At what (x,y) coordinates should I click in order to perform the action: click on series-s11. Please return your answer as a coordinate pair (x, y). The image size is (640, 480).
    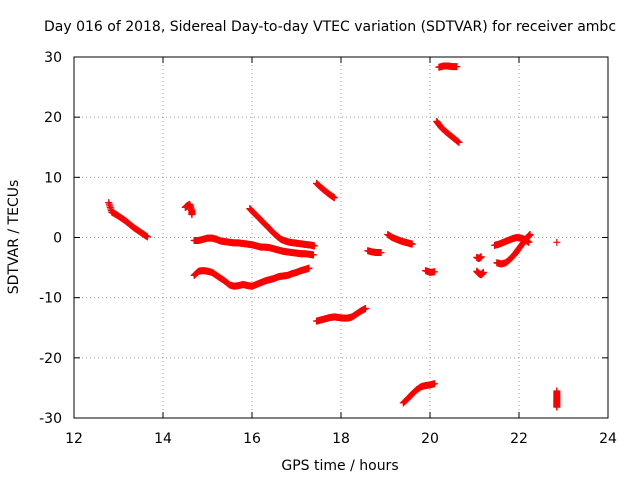
    Looking at the image, I should click on (430, 271).